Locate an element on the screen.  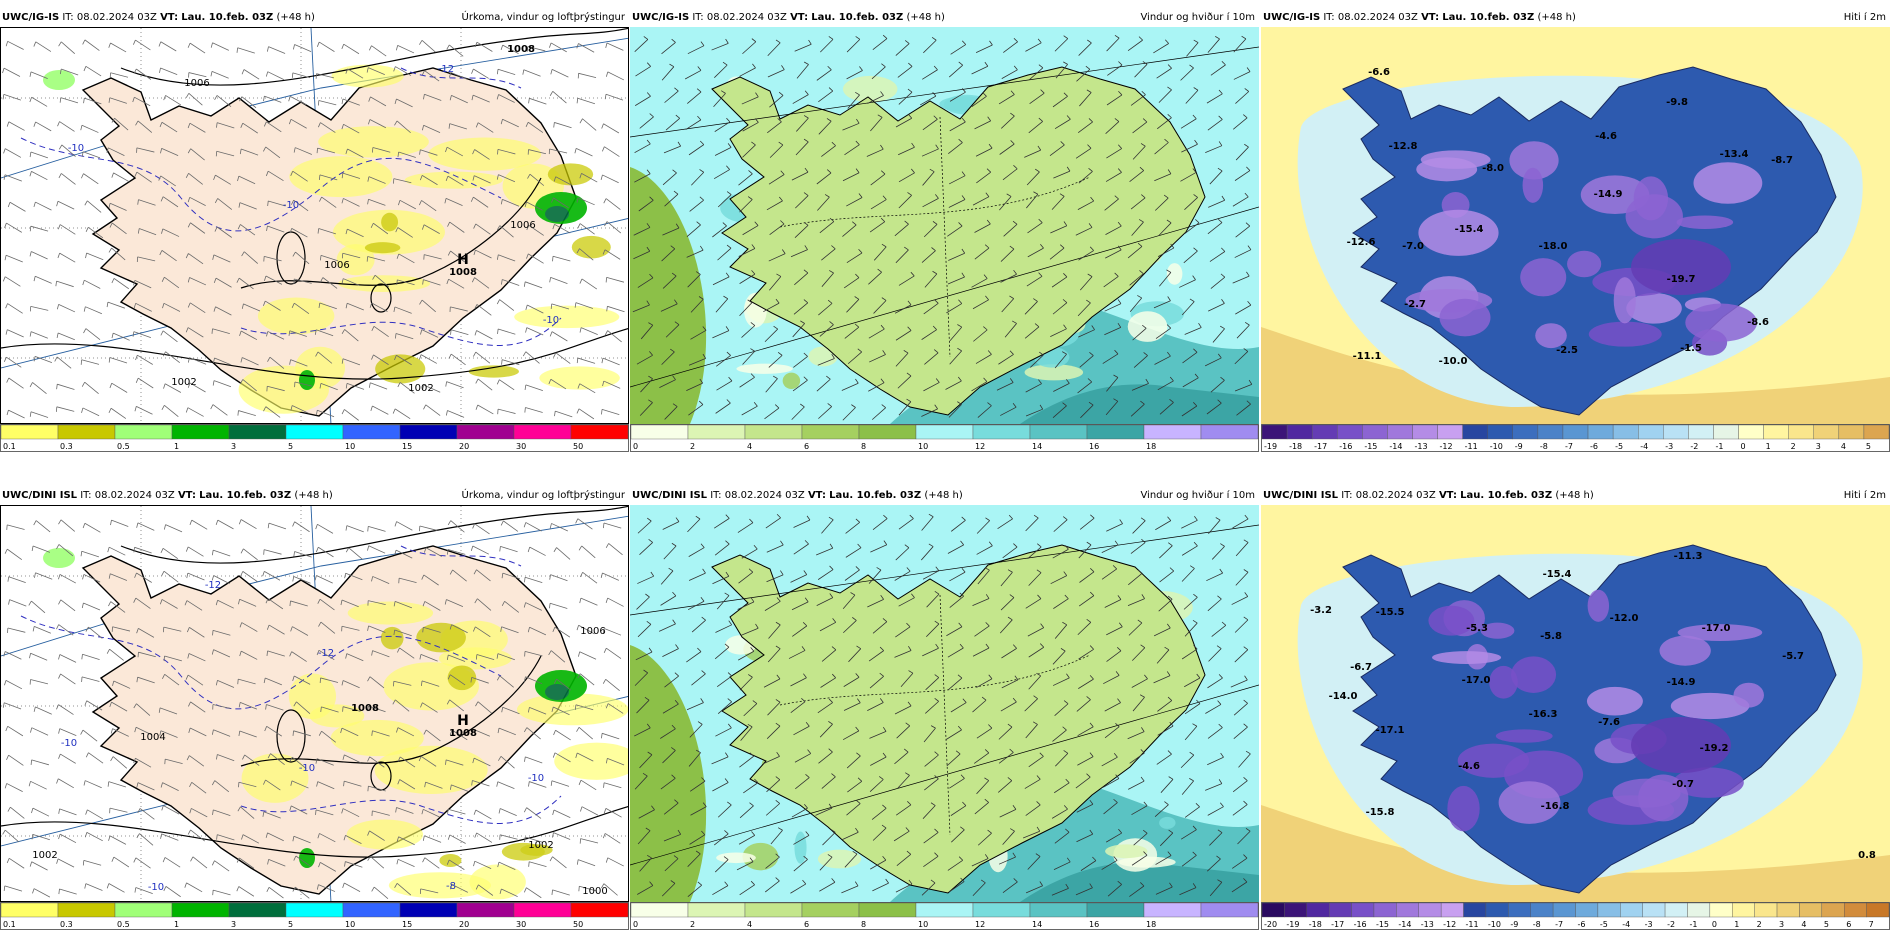
temperature-value: -12.0 is located at coordinates (1624, 618).